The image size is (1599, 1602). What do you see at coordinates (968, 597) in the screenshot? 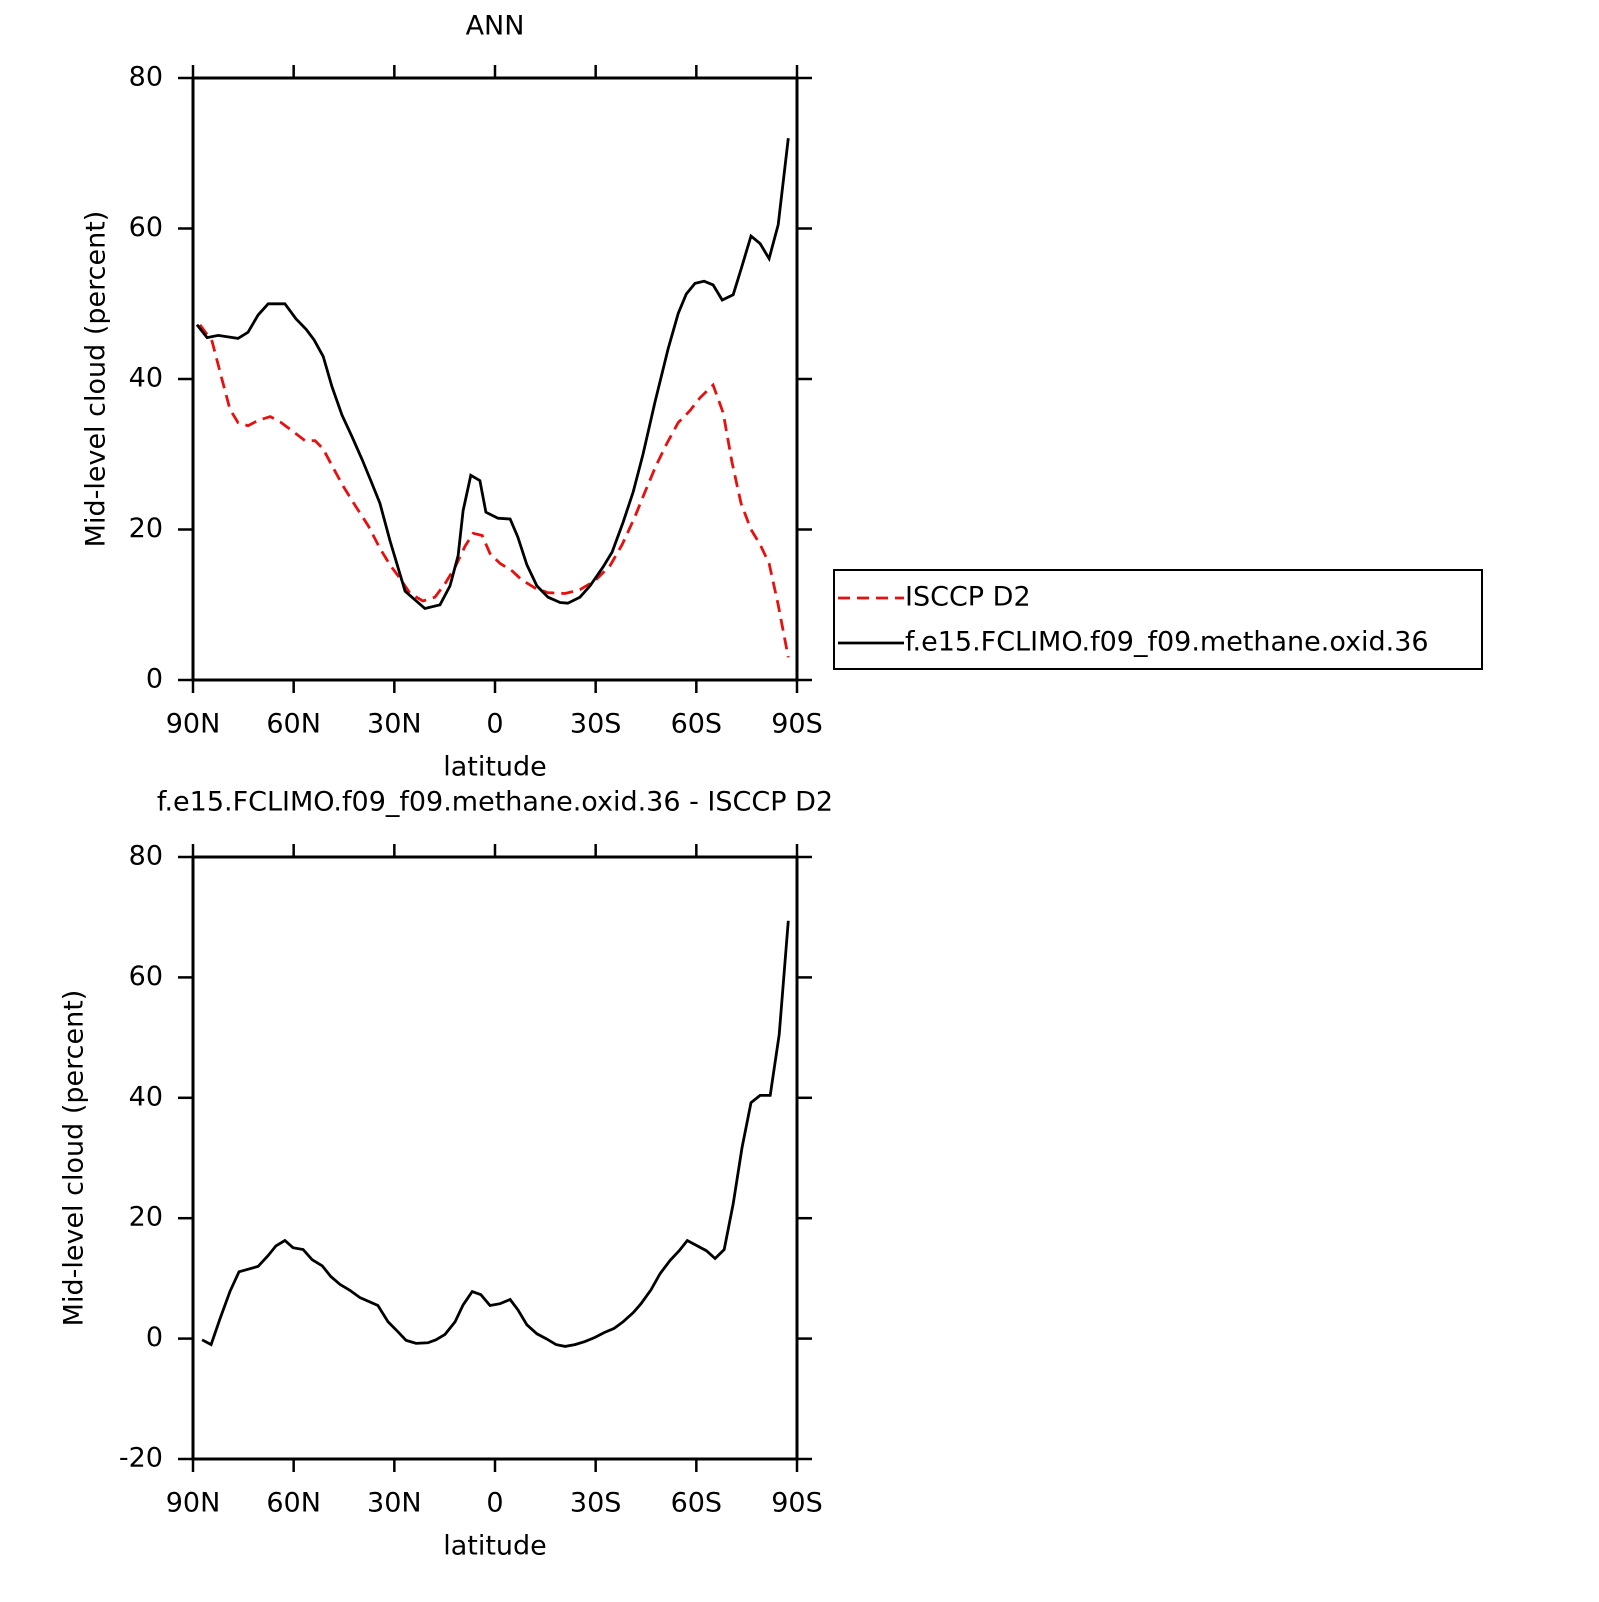
I see `legend-label: ISCCP D2` at bounding box center [968, 597].